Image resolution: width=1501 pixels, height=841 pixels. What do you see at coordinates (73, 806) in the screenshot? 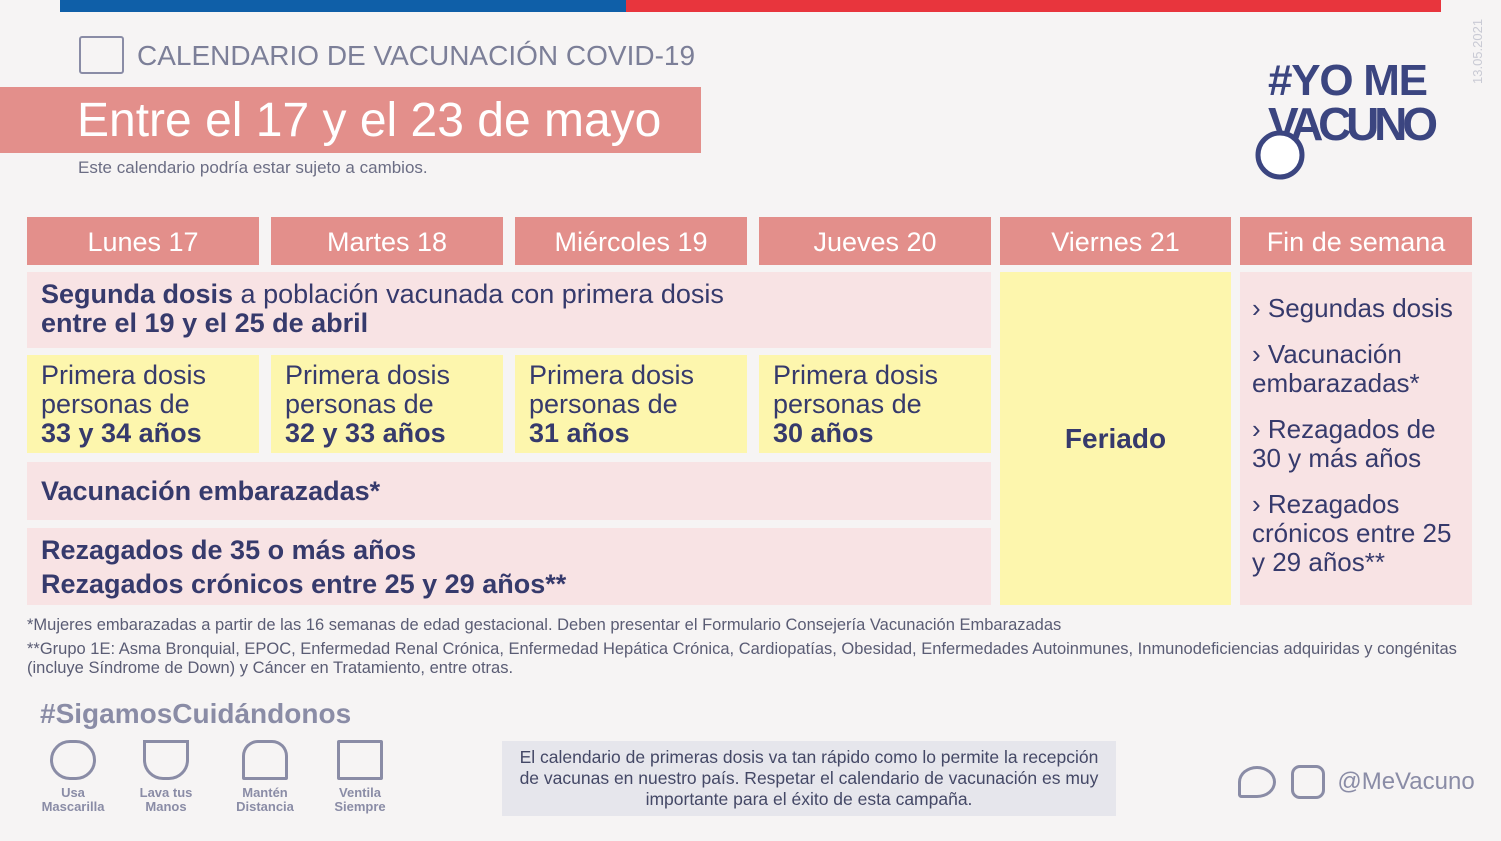
I see `tip-label: Mascarilla` at bounding box center [73, 806].